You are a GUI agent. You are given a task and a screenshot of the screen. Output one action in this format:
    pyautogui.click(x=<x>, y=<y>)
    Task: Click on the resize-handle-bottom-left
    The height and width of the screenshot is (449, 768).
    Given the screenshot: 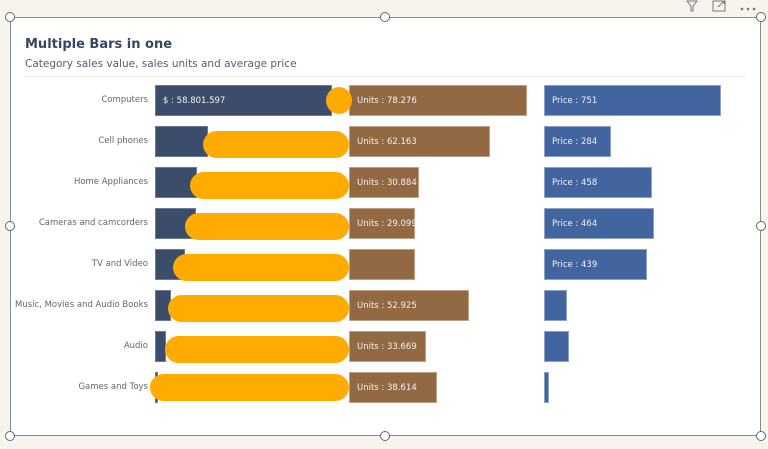 What is the action you would take?
    pyautogui.click(x=10, y=436)
    